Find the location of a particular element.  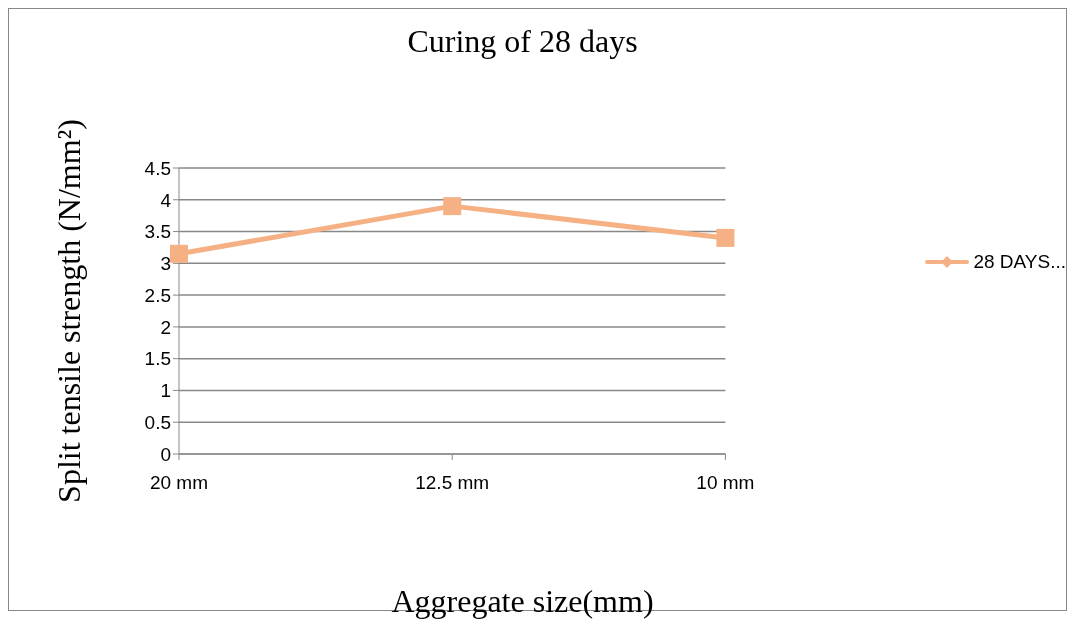

x-axis-title: Aggregate size(mm) is located at coordinates (522, 601).